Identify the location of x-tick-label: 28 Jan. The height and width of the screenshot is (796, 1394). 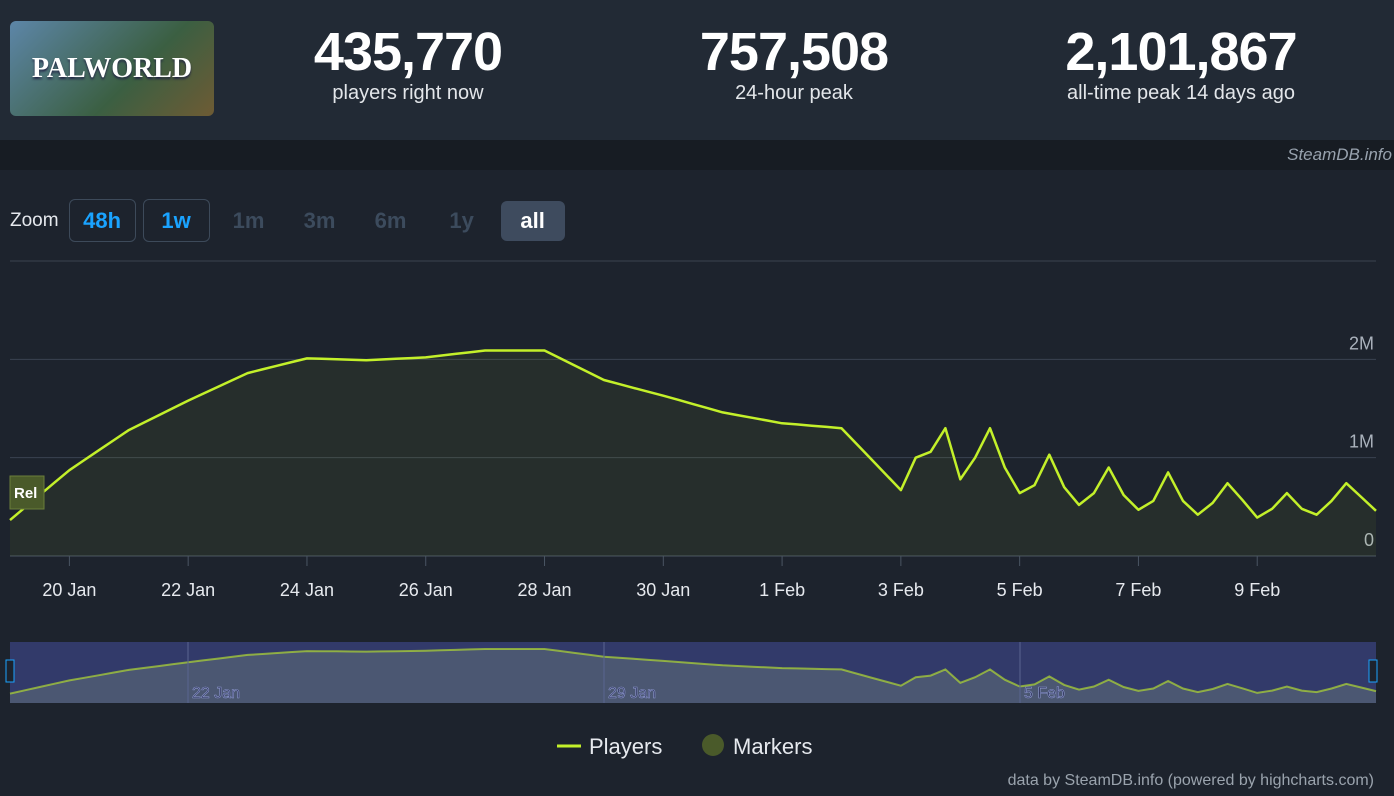
(544, 590).